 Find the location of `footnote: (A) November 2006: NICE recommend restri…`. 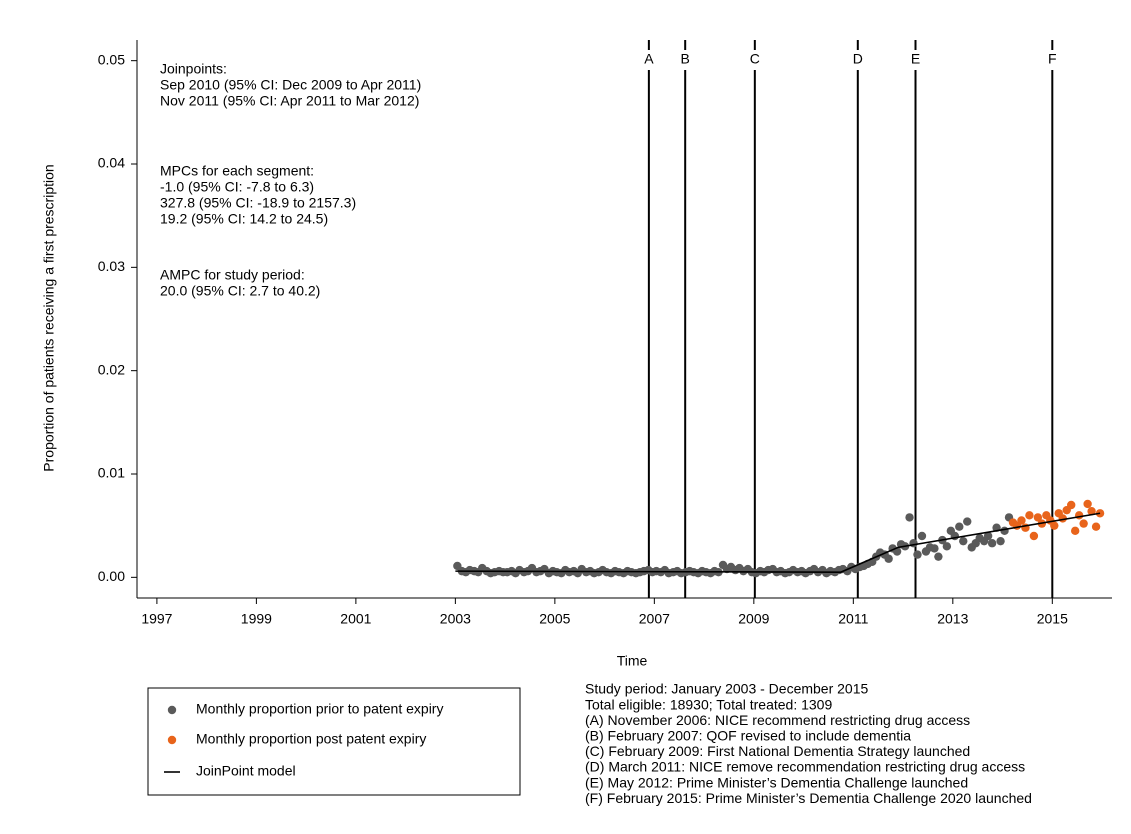

footnote: (A) November 2006: NICE recommend restri… is located at coordinates (777, 720).